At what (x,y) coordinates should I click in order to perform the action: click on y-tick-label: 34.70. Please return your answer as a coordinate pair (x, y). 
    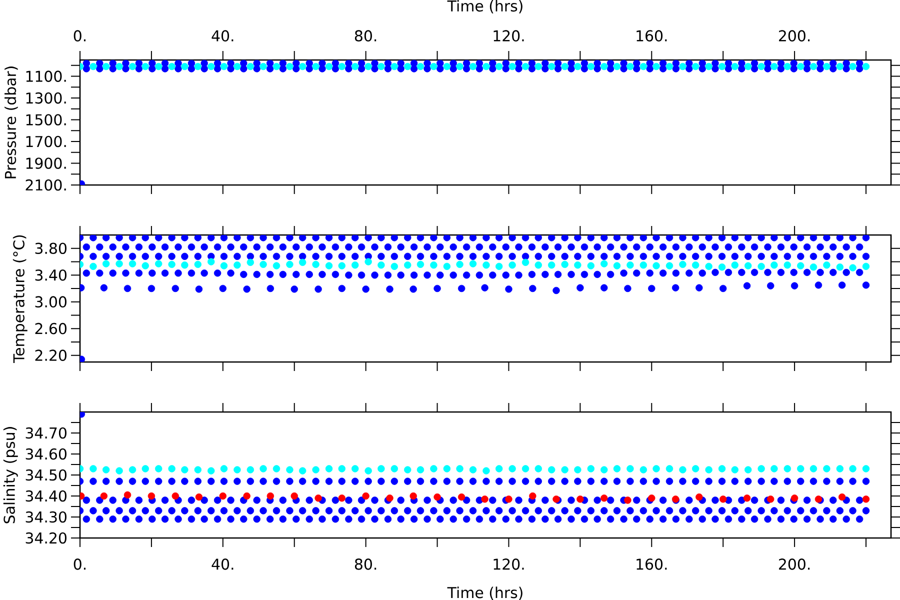
    Looking at the image, I should click on (46, 433).